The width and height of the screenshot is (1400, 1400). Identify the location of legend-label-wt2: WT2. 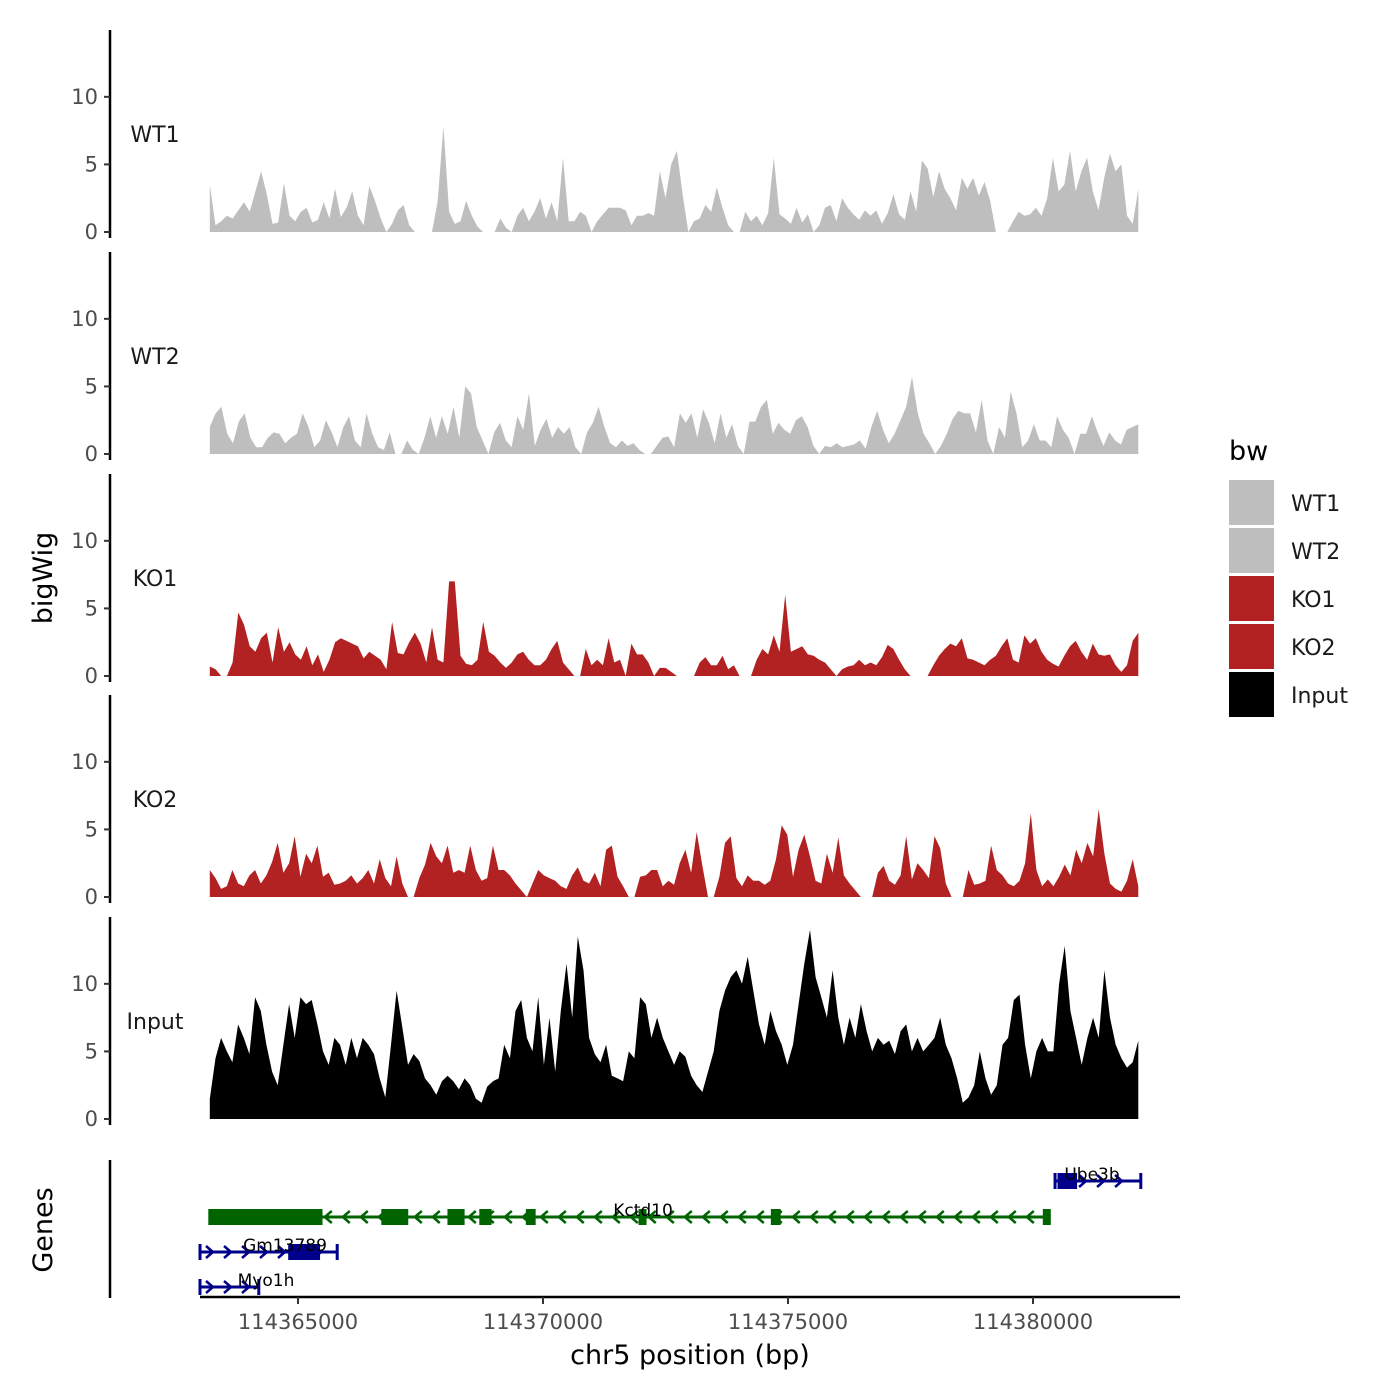
(1315, 552).